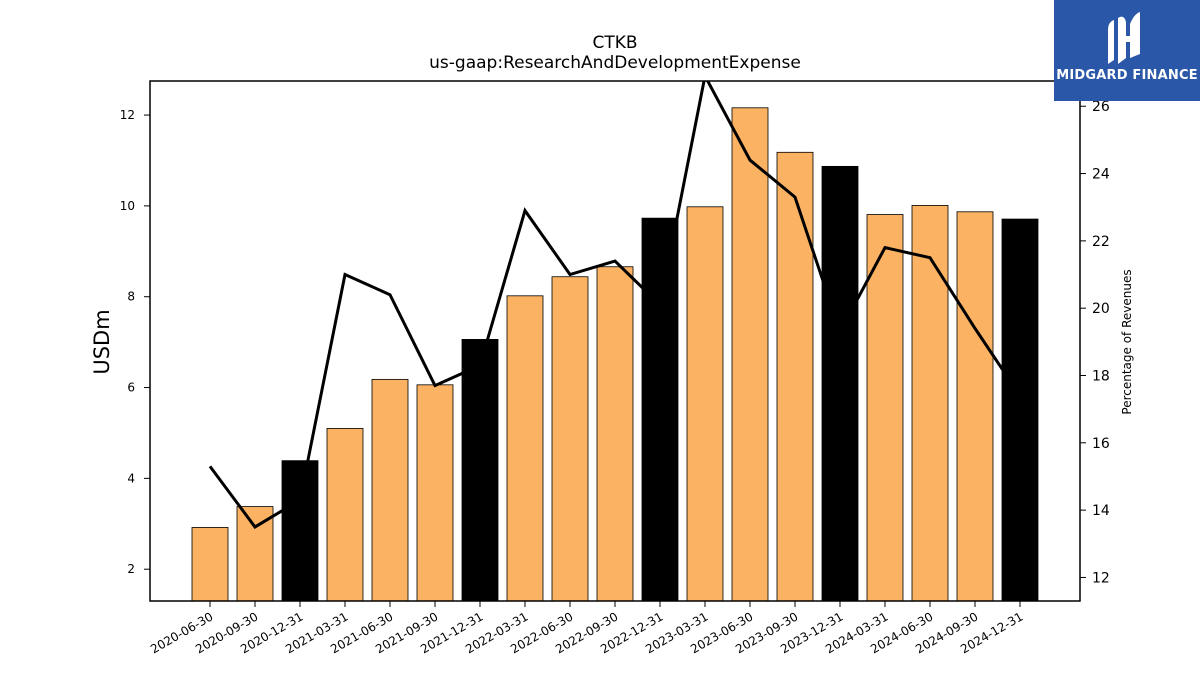 The image size is (1200, 675). Describe the element at coordinates (131, 297) in the screenshot. I see `y-tick-label-left: 8` at that location.